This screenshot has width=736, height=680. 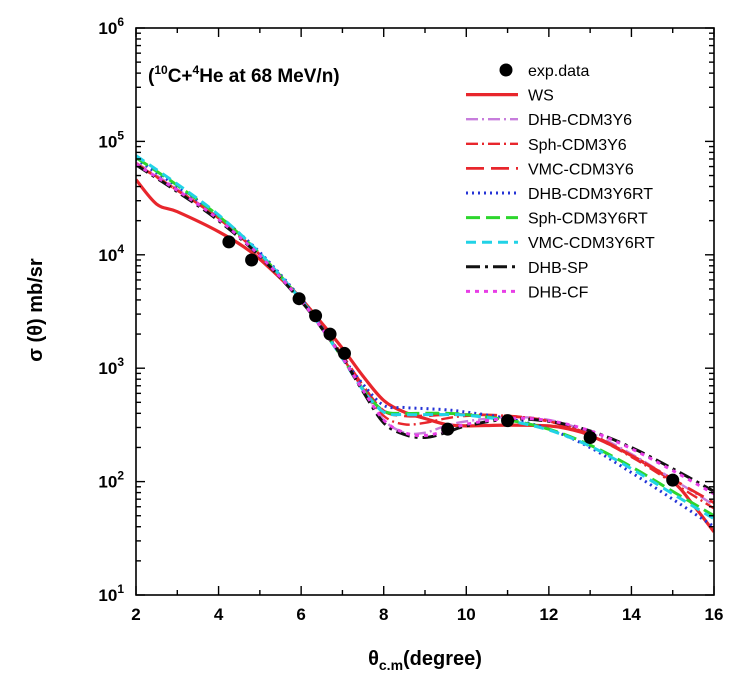 I want to click on x-tick-labels: 2 4 6 8 10 12 14 16, so click(x=427, y=614).